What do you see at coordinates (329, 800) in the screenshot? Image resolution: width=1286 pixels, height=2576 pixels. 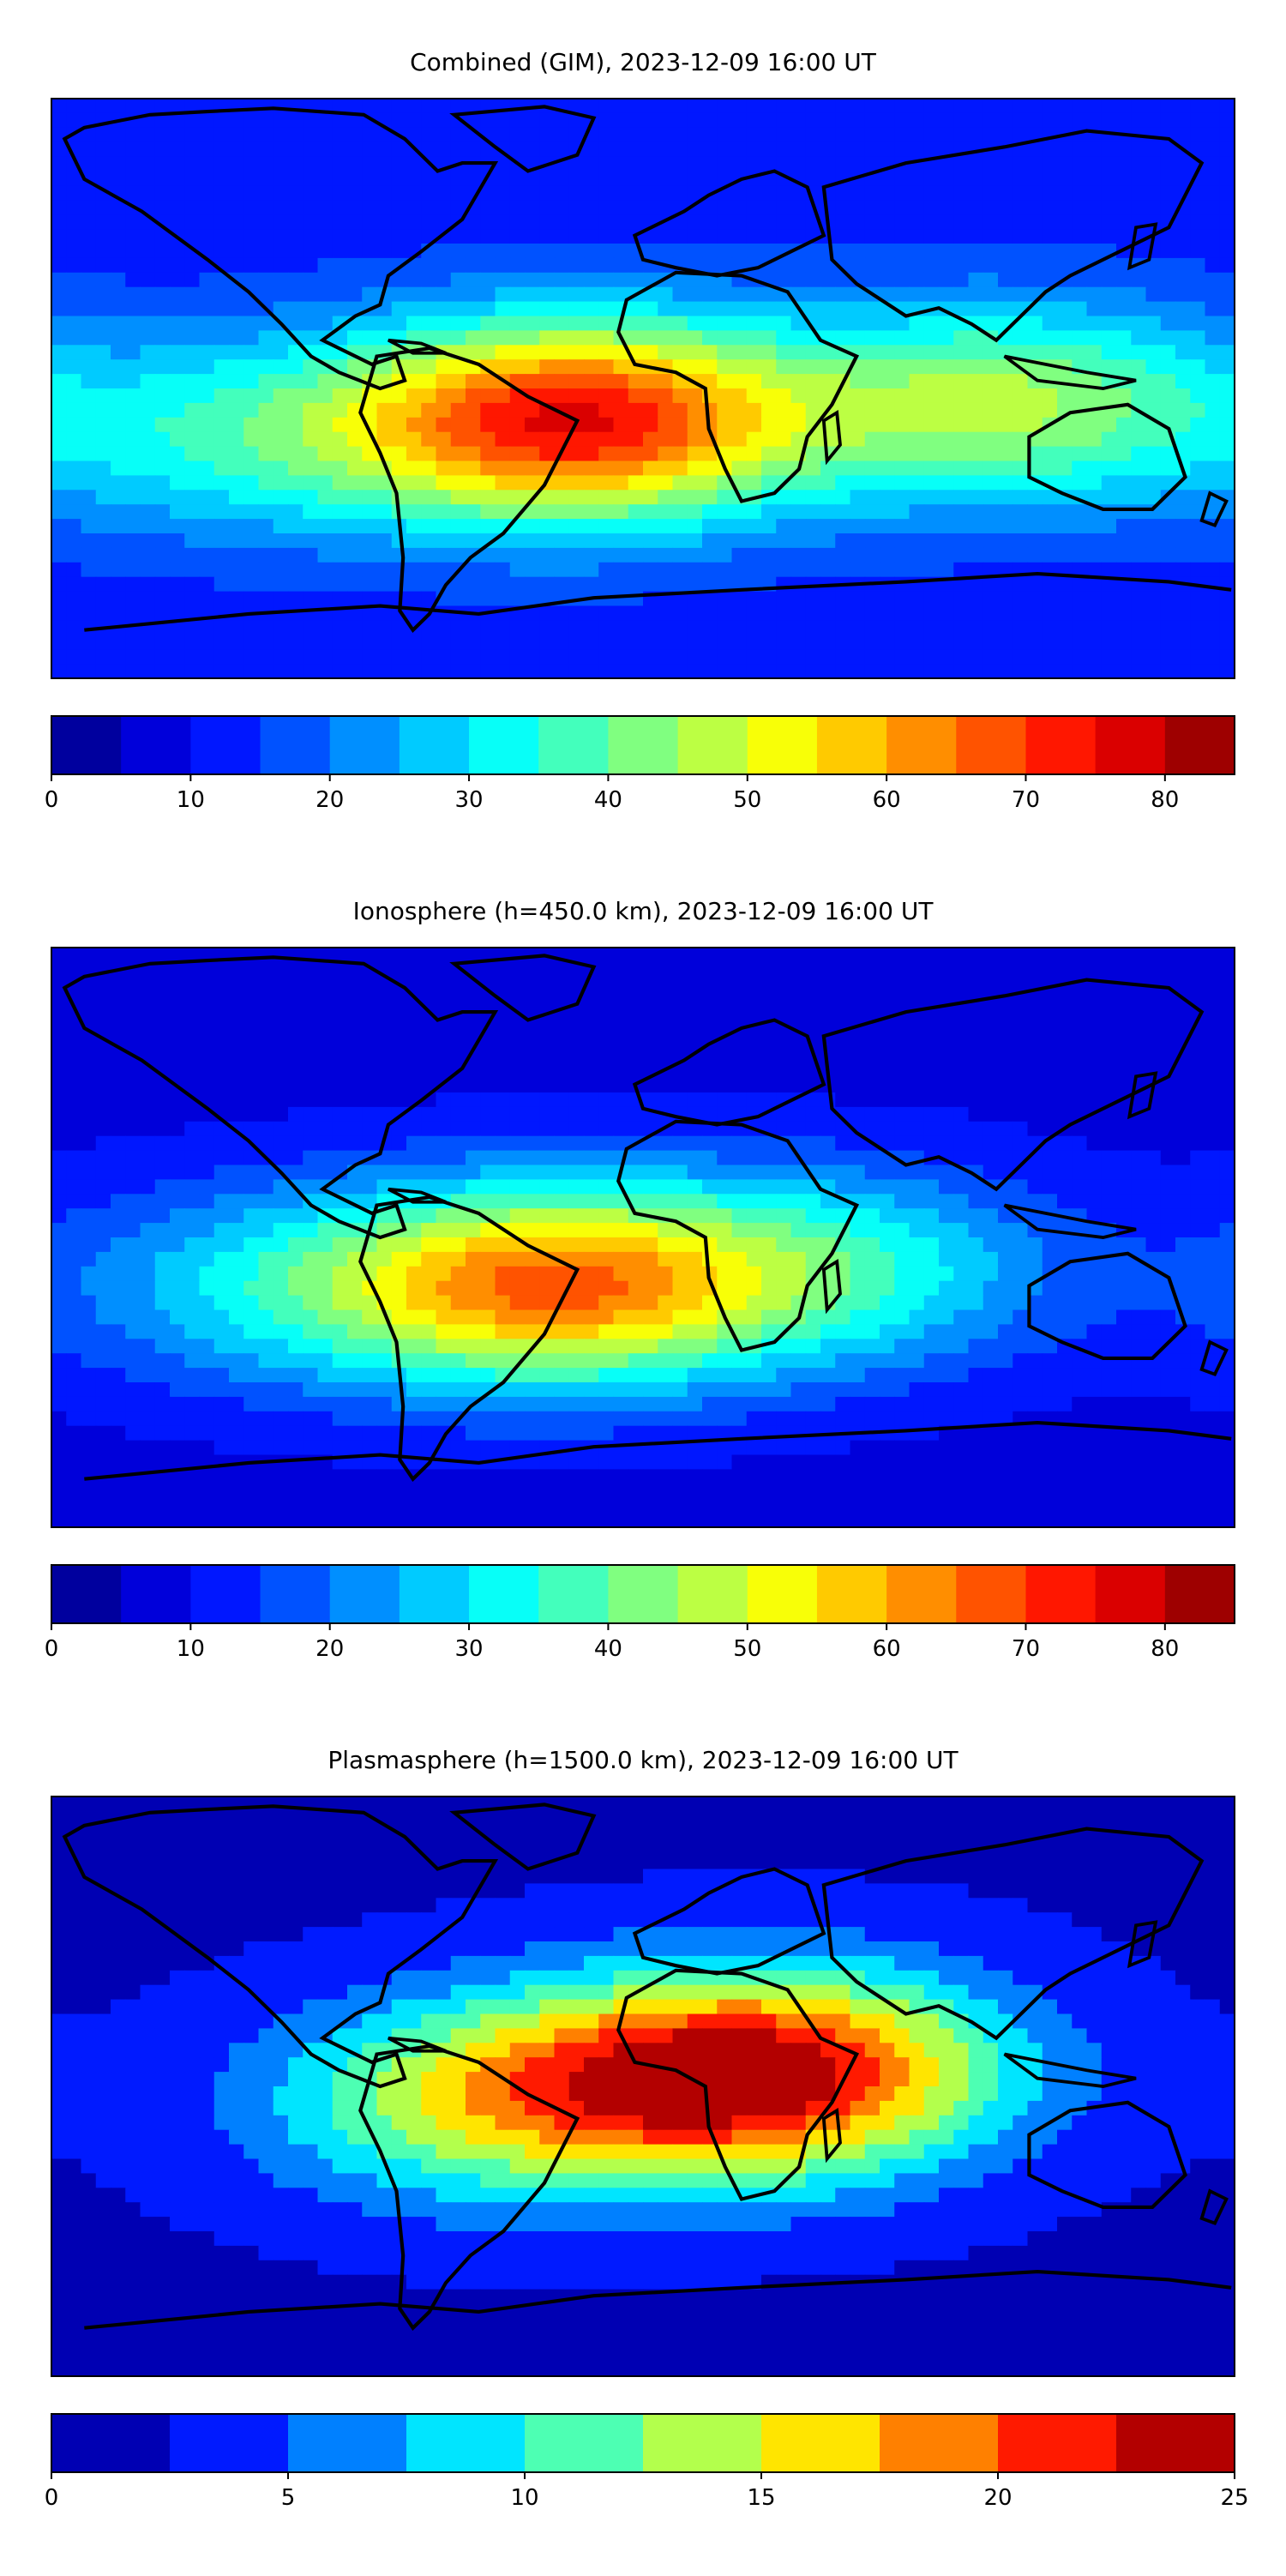 I see `colorbar-tick-label: 20` at bounding box center [329, 800].